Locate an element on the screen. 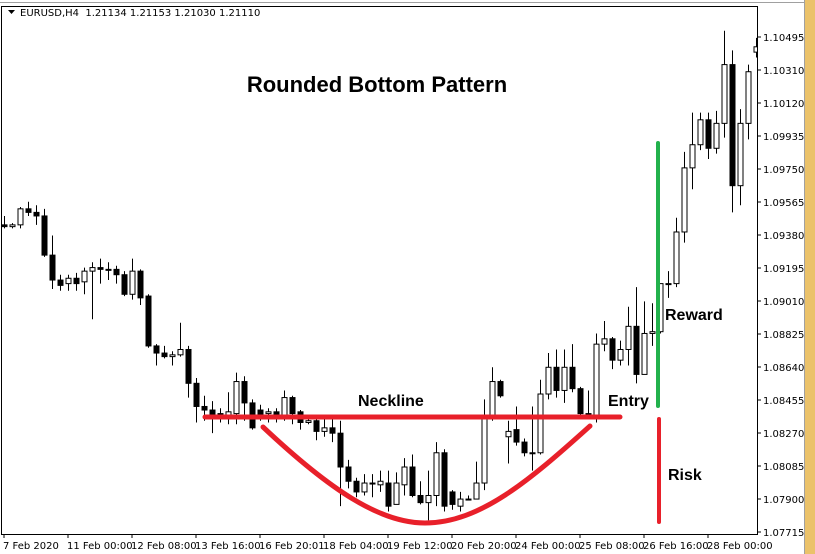  x-tick-label: 13 Feb 16:00 is located at coordinates (228, 546).